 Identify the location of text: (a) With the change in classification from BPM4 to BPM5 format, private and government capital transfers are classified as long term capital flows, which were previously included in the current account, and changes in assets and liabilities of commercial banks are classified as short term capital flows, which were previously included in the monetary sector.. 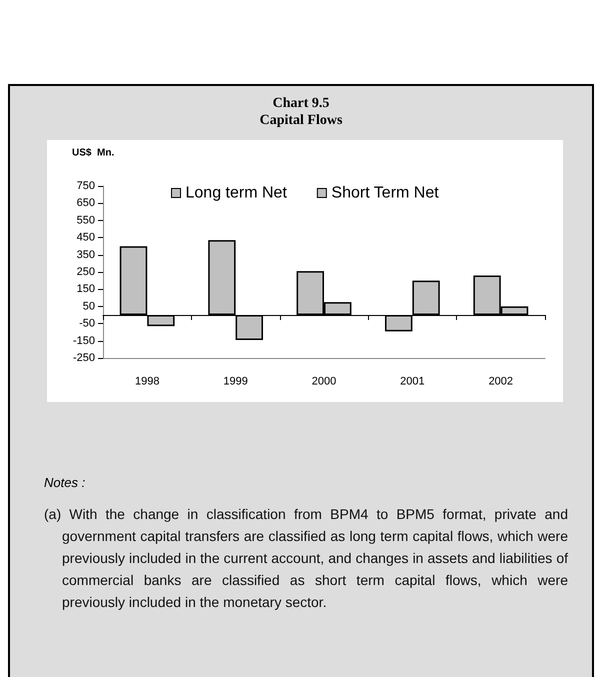
(306, 558).